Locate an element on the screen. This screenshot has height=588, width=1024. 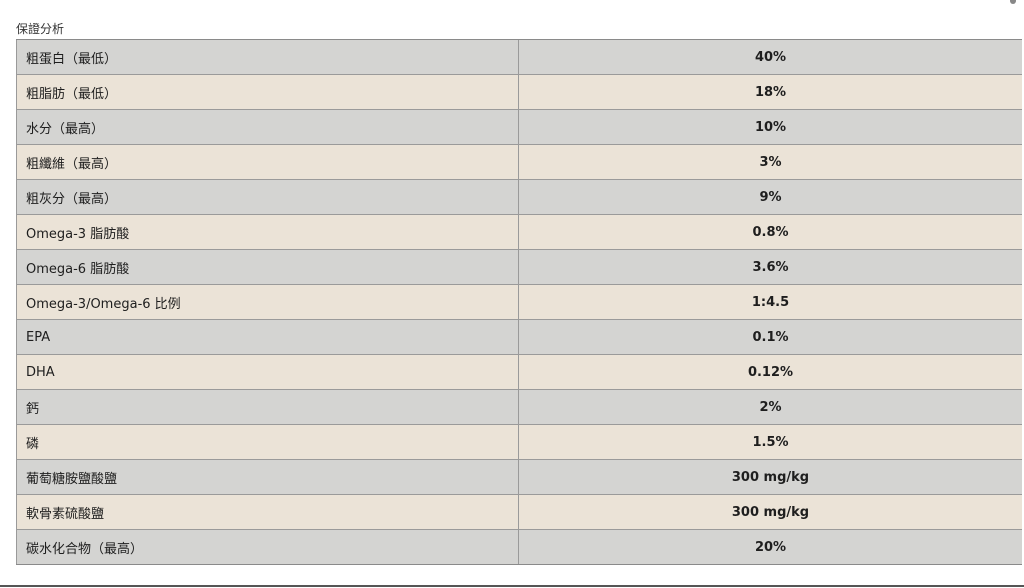
table-row: 水分（最高） 10% is located at coordinates (519, 127).